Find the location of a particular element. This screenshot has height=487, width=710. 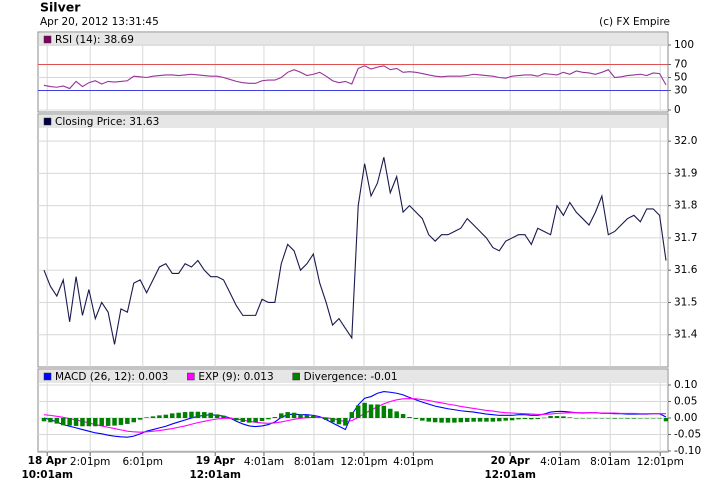

y-tick-label: 50 is located at coordinates (680, 78).